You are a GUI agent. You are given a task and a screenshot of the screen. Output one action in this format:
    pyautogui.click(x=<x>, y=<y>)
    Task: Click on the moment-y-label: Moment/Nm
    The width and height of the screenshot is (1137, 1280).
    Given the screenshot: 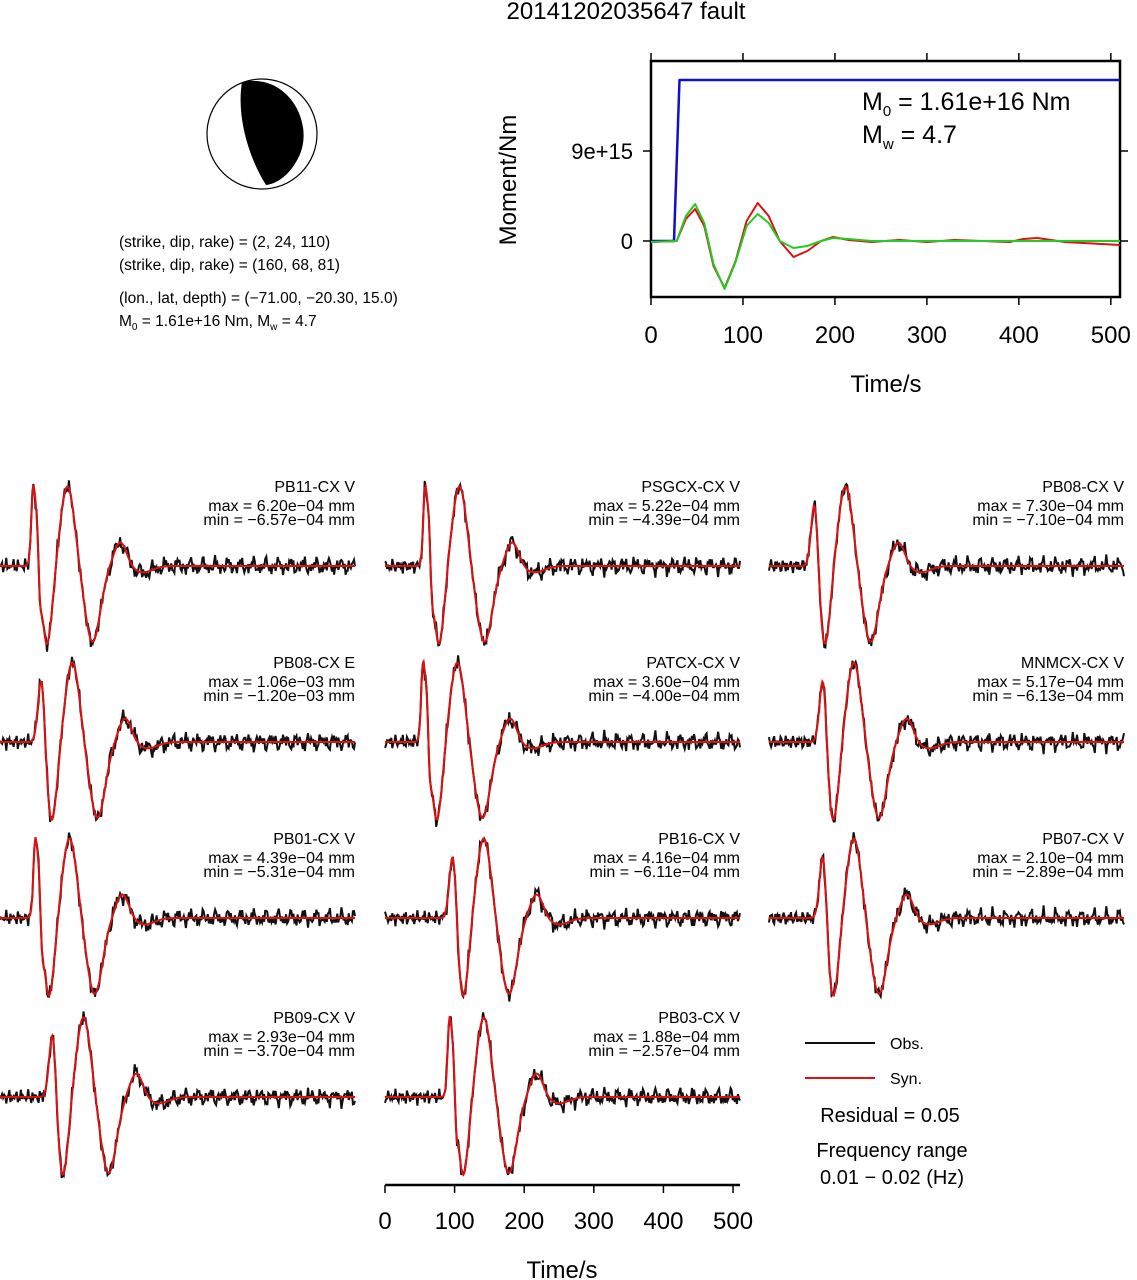 What is the action you would take?
    pyautogui.click(x=508, y=180)
    